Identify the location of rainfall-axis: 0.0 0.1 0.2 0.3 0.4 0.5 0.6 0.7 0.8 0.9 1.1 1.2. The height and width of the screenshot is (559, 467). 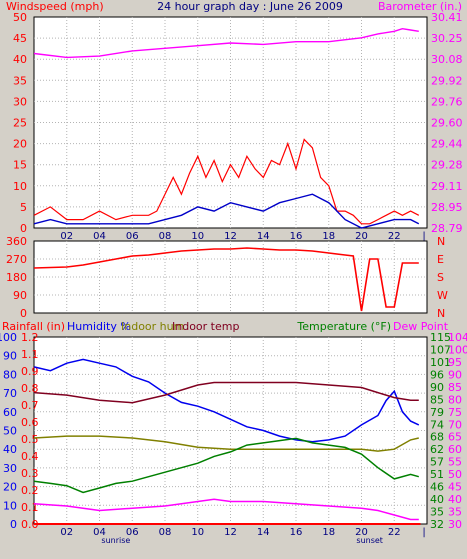
(30, 431).